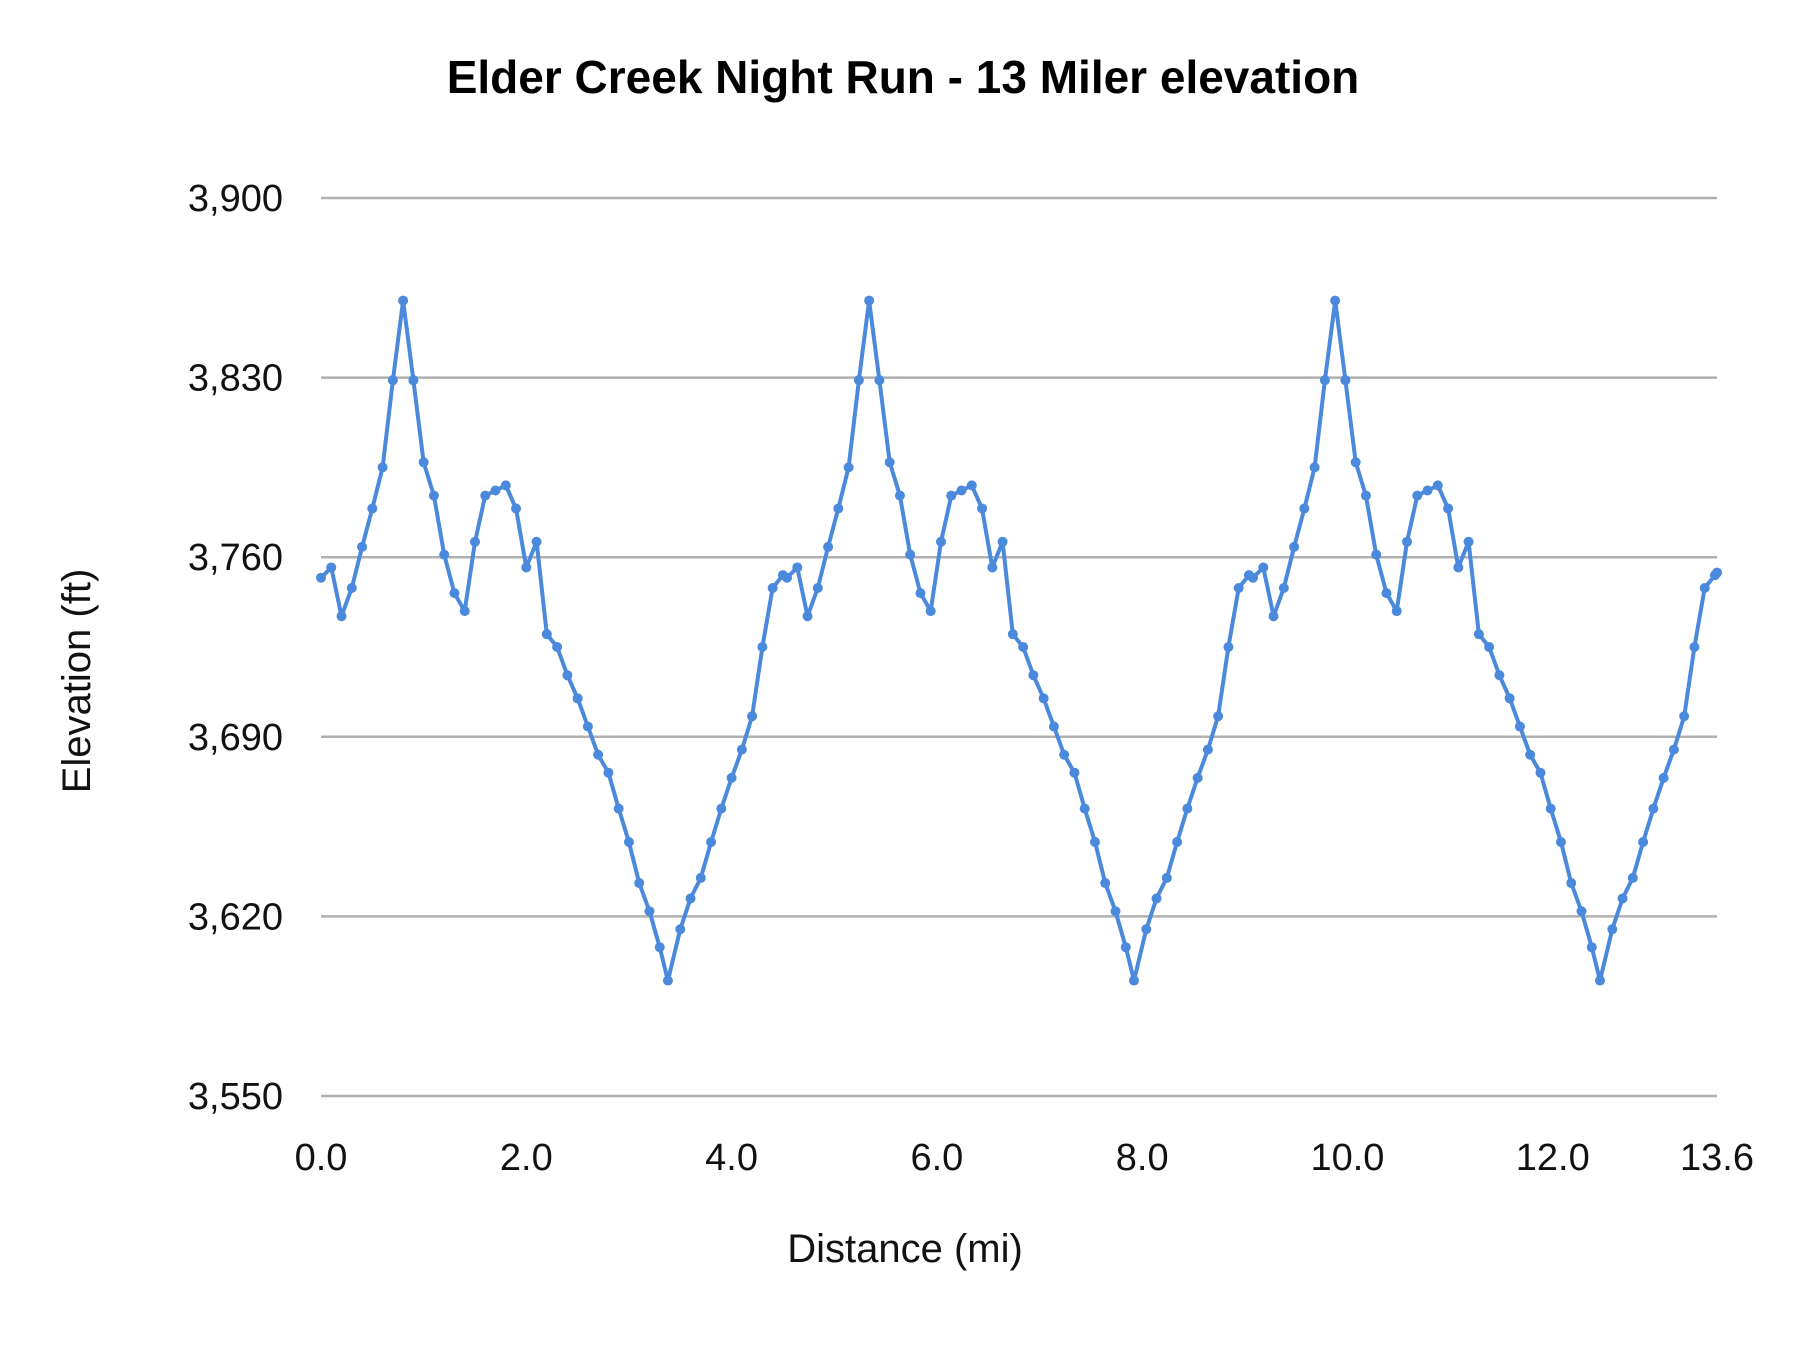 The image size is (1800, 1350). What do you see at coordinates (731, 1158) in the screenshot?
I see `x-tick-label: 4.0` at bounding box center [731, 1158].